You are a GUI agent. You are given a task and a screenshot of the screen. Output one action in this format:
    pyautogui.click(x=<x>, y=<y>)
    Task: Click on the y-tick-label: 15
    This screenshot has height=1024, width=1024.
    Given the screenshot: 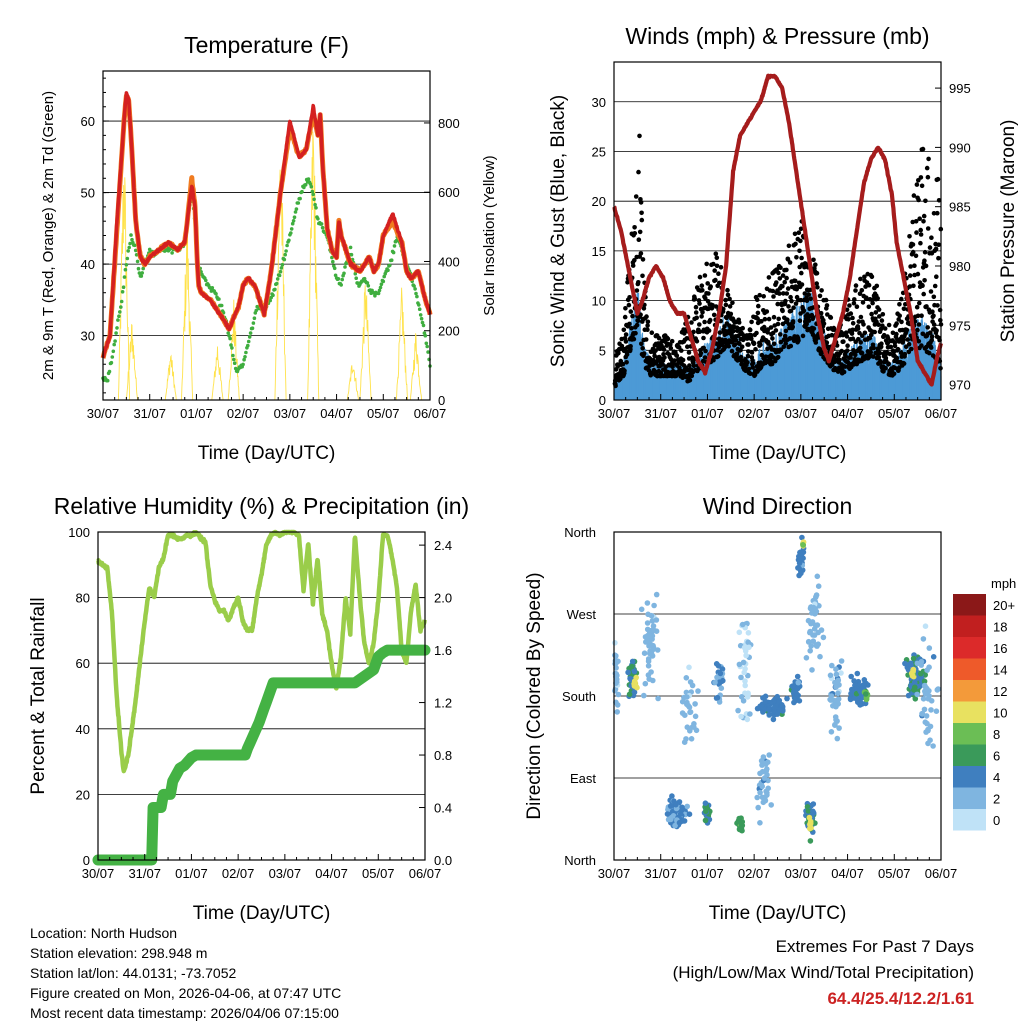 What is the action you would take?
    pyautogui.click(x=599, y=251)
    